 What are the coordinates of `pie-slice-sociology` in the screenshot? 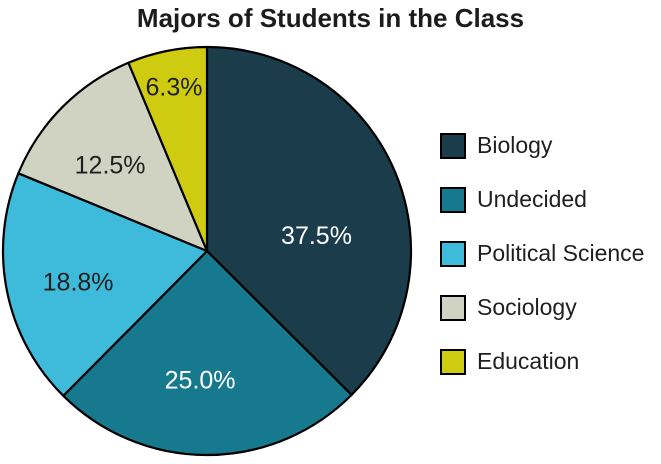 It's located at (113, 157).